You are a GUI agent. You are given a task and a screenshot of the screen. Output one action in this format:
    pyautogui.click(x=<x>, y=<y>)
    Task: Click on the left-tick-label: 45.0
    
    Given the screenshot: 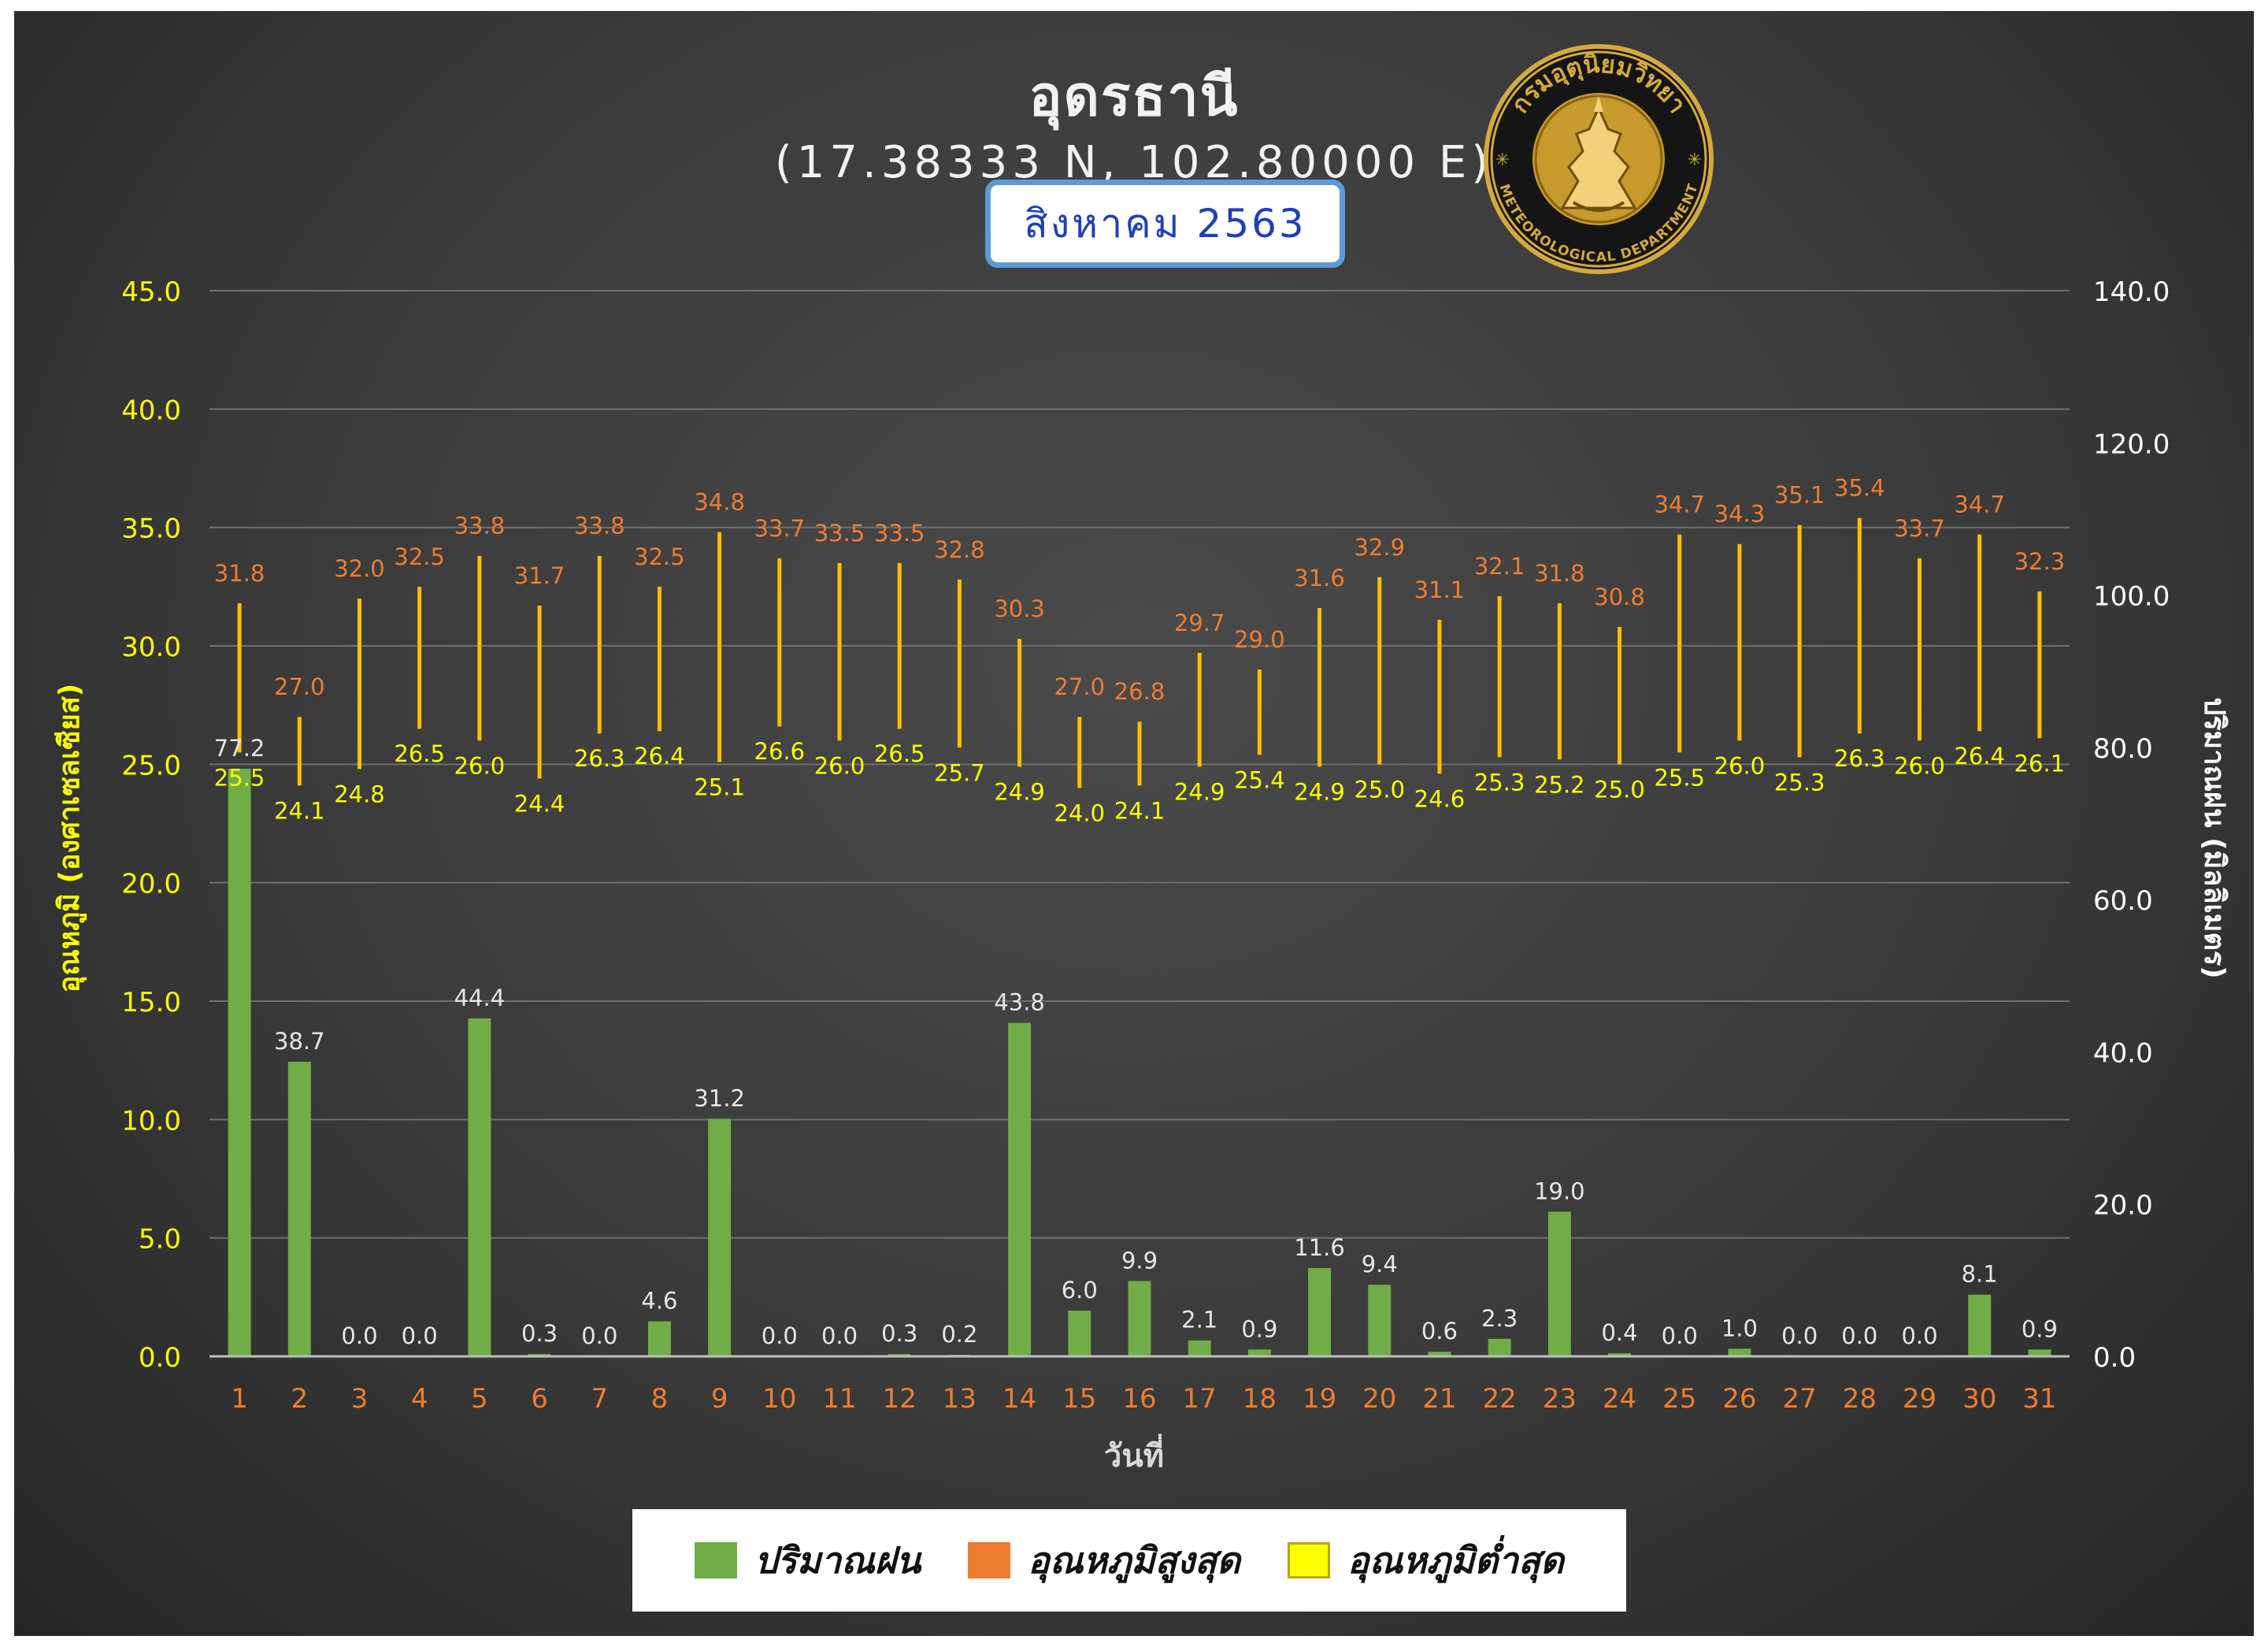 What is the action you would take?
    pyautogui.click(x=151, y=292)
    